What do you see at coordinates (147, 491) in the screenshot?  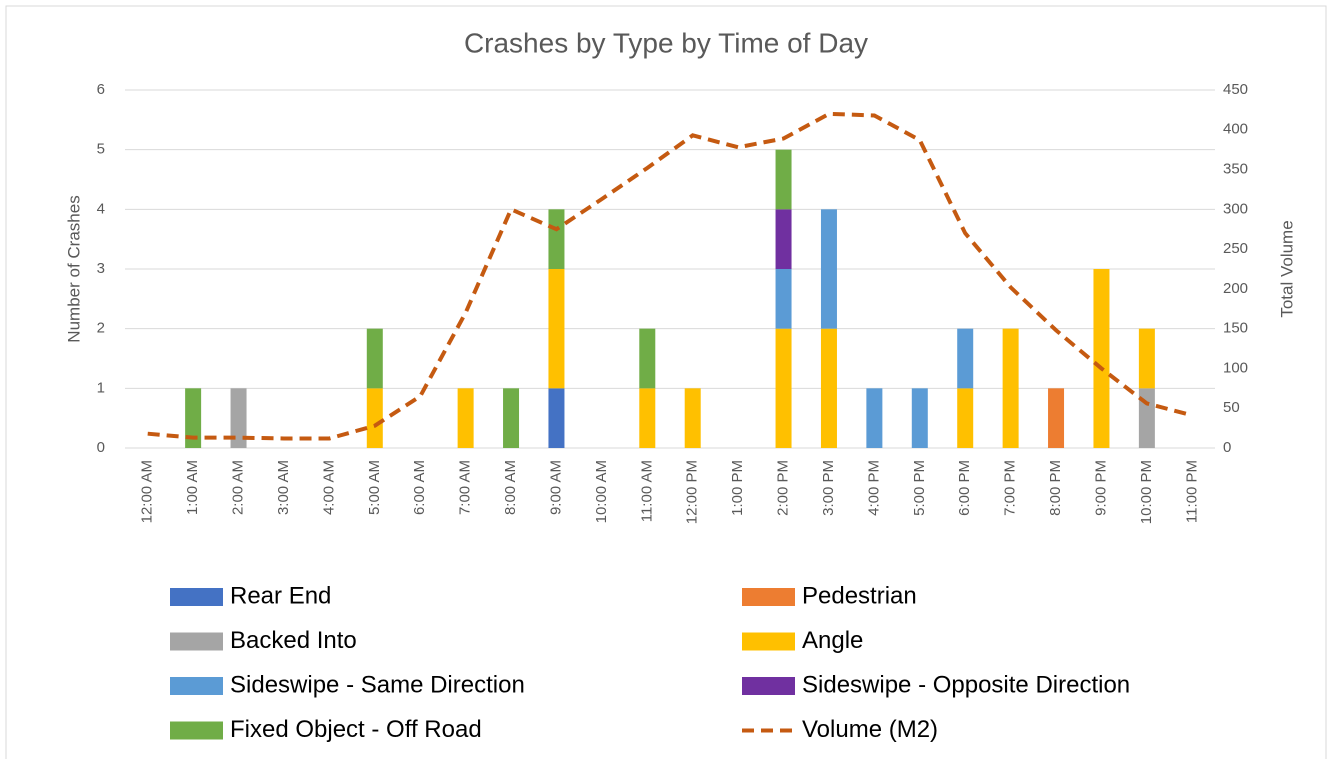 I see `x-tick-label: 12:00 AM` at bounding box center [147, 491].